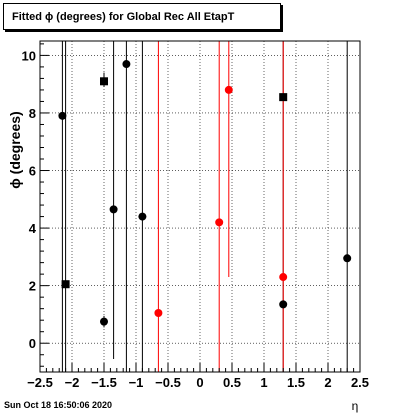 The height and width of the screenshot is (414, 400). What do you see at coordinates (32, 286) in the screenshot?
I see `y-tick-label: 2` at bounding box center [32, 286].